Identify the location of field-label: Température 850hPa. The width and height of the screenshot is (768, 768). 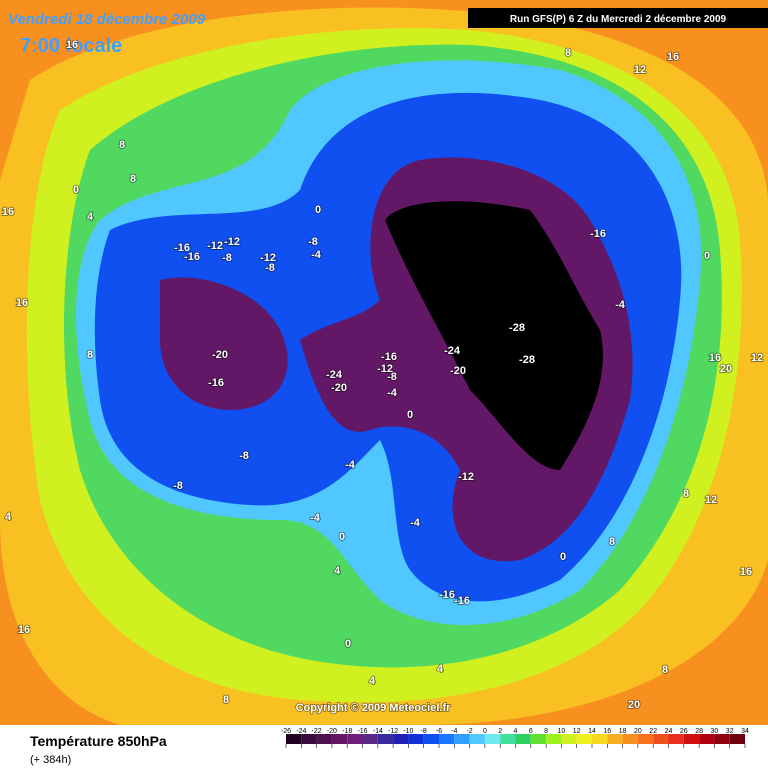
(98, 741).